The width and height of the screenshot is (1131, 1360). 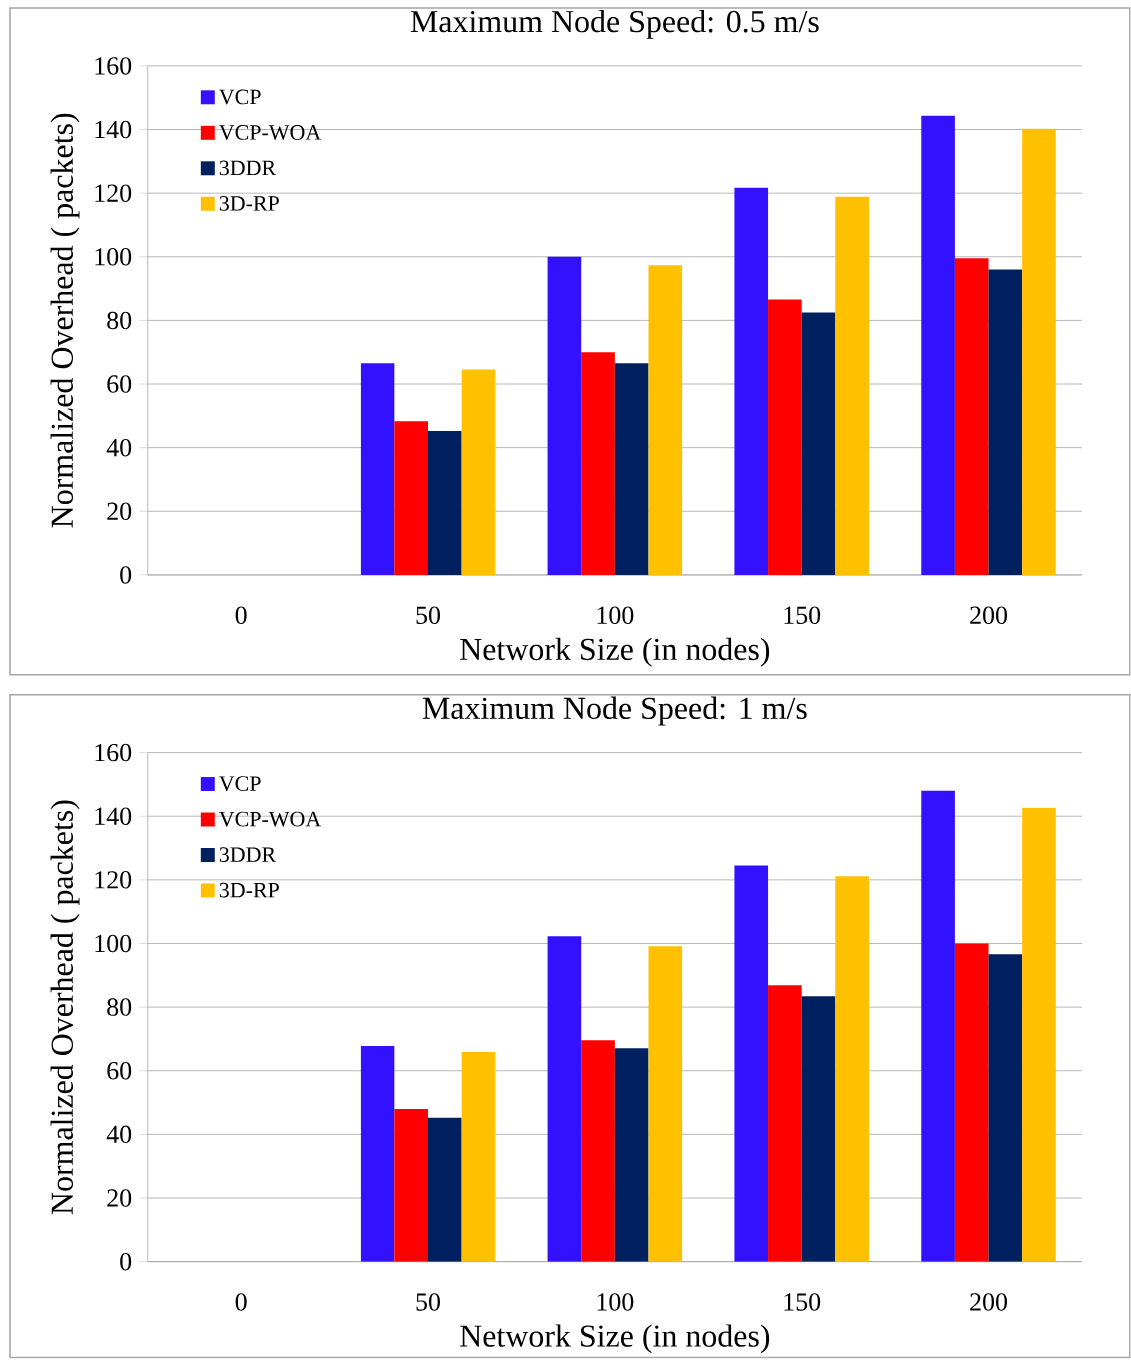 I want to click on chart-title: Maximum Node Speed: 1 m/s, so click(x=614, y=711).